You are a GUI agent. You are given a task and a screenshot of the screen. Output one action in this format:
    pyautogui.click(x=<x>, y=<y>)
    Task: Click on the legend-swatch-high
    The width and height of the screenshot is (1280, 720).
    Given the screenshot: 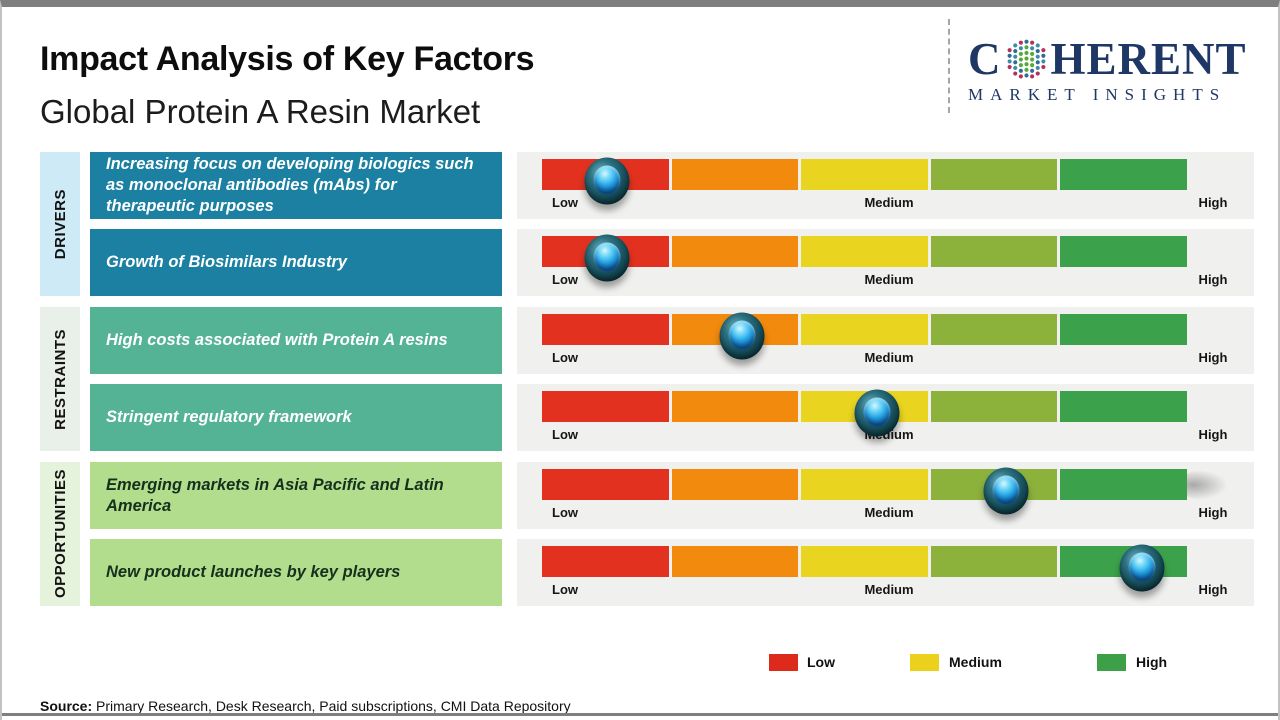 What is the action you would take?
    pyautogui.click(x=1111, y=662)
    